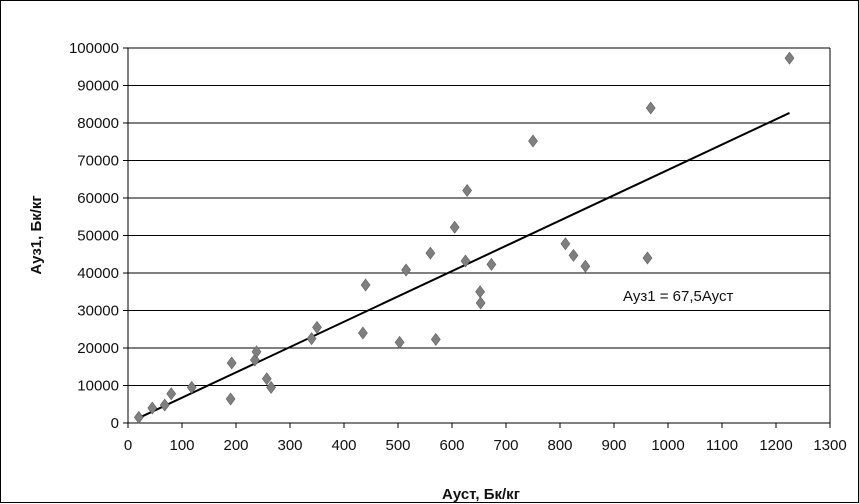 The width and height of the screenshot is (859, 504). I want to click on x-tick-label: 700, so click(505, 445).